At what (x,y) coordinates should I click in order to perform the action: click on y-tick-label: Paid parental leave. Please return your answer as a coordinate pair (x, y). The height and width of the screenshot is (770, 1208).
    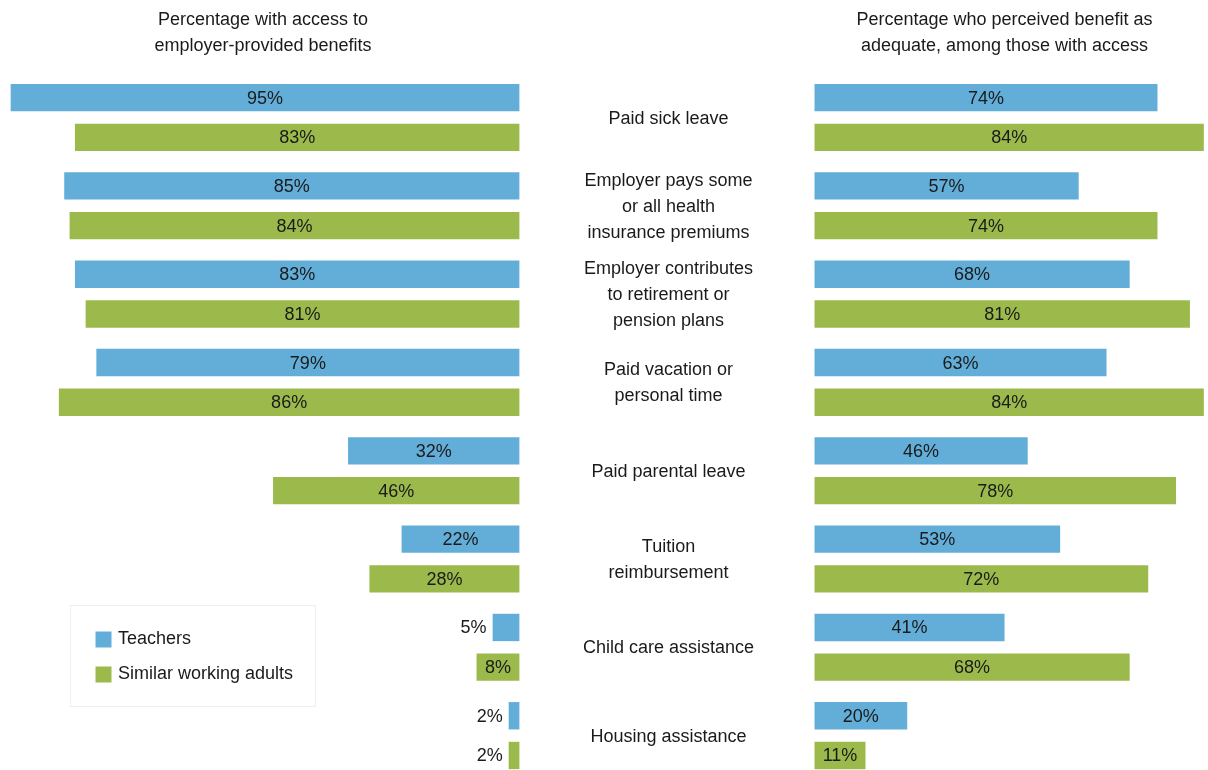
    Looking at the image, I should click on (668, 470).